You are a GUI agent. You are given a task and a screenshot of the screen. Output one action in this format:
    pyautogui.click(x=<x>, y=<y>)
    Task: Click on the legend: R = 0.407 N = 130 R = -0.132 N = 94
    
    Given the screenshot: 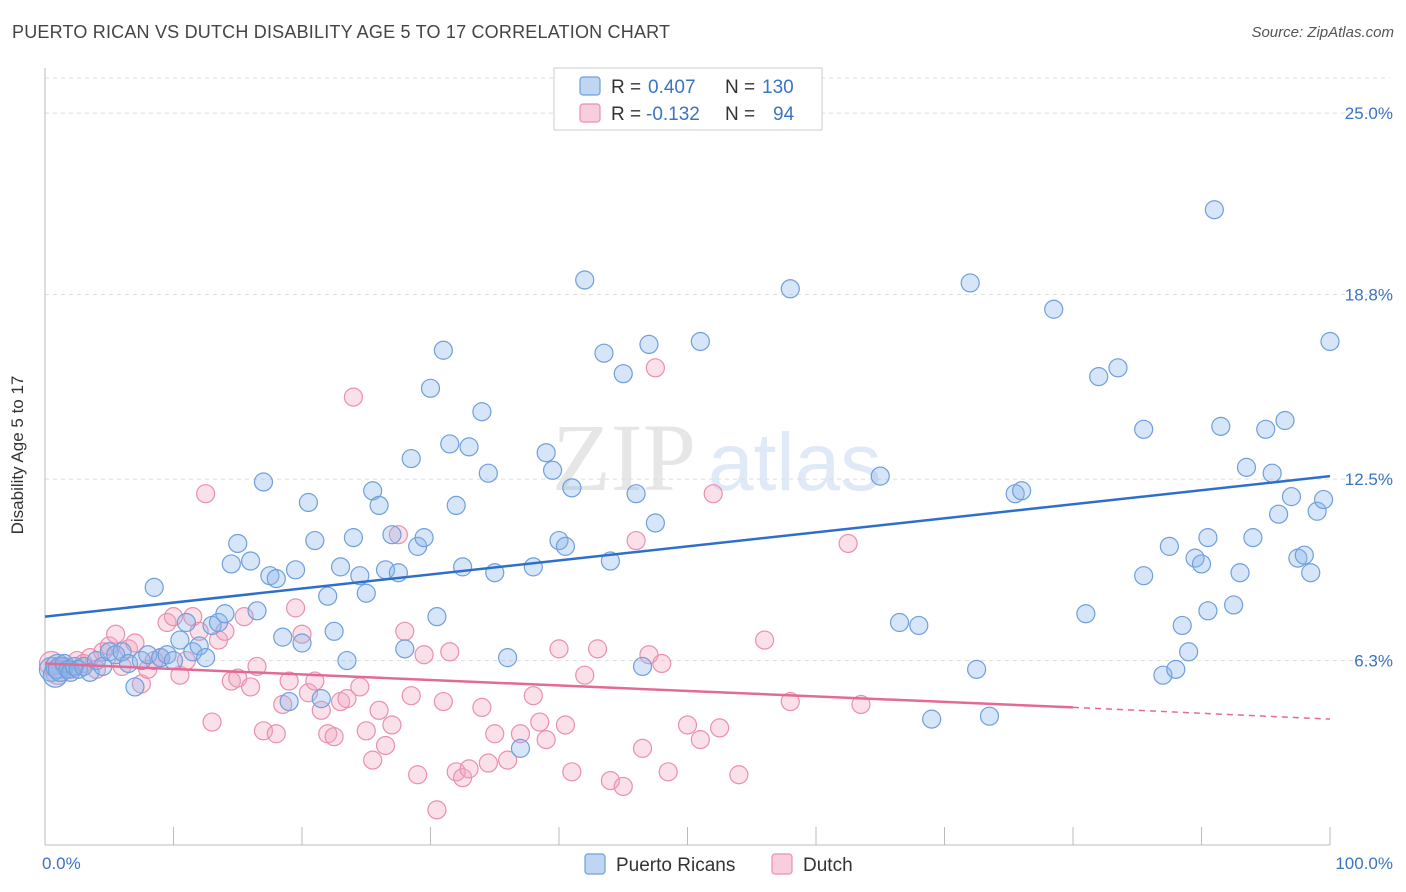 What is the action you would take?
    pyautogui.click(x=688, y=99)
    